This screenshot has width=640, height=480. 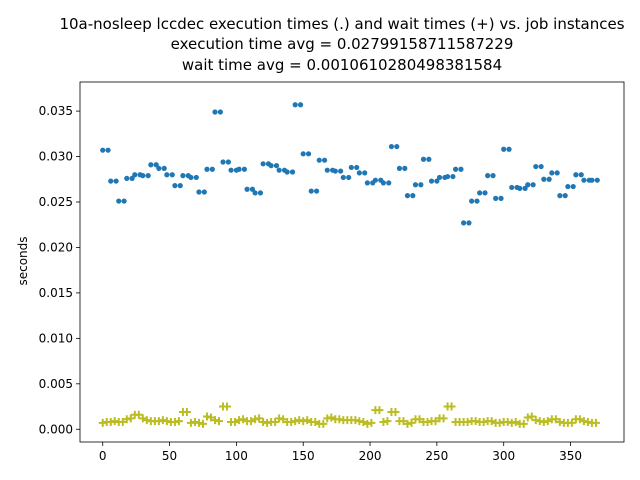 I want to click on x-tick-label: 100, so click(x=236, y=456).